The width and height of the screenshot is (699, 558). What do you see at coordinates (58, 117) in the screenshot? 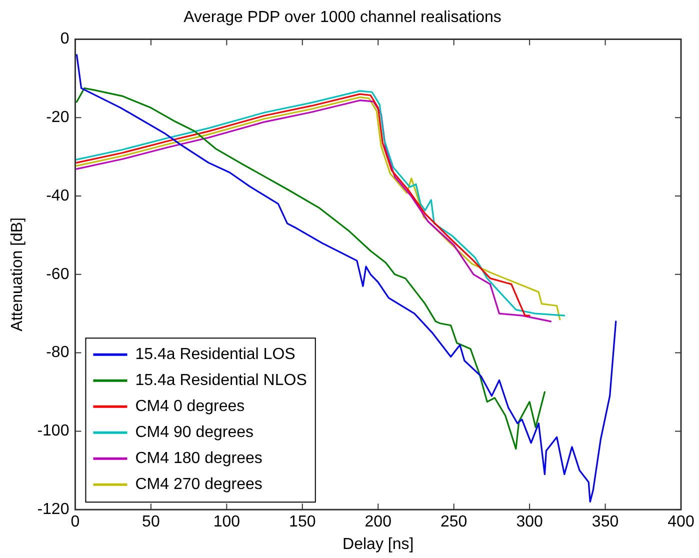
I see `y-tick-label: -20` at bounding box center [58, 117].